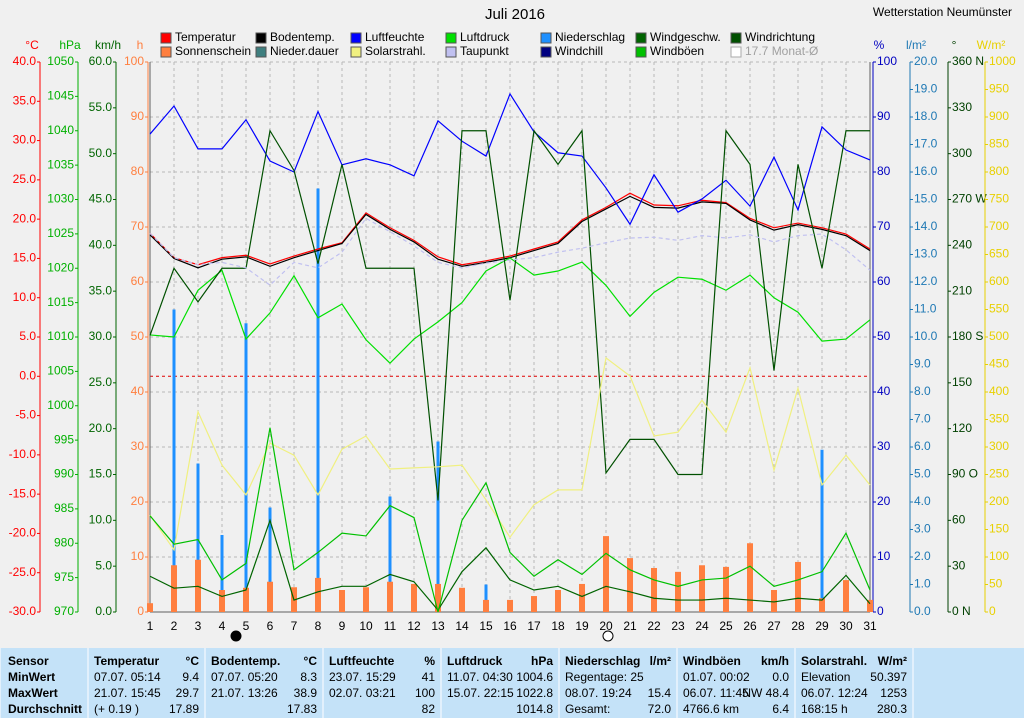 The width and height of the screenshot is (1024, 718). What do you see at coordinates (126, 661) in the screenshot?
I see `column-header: Temperatur` at bounding box center [126, 661].